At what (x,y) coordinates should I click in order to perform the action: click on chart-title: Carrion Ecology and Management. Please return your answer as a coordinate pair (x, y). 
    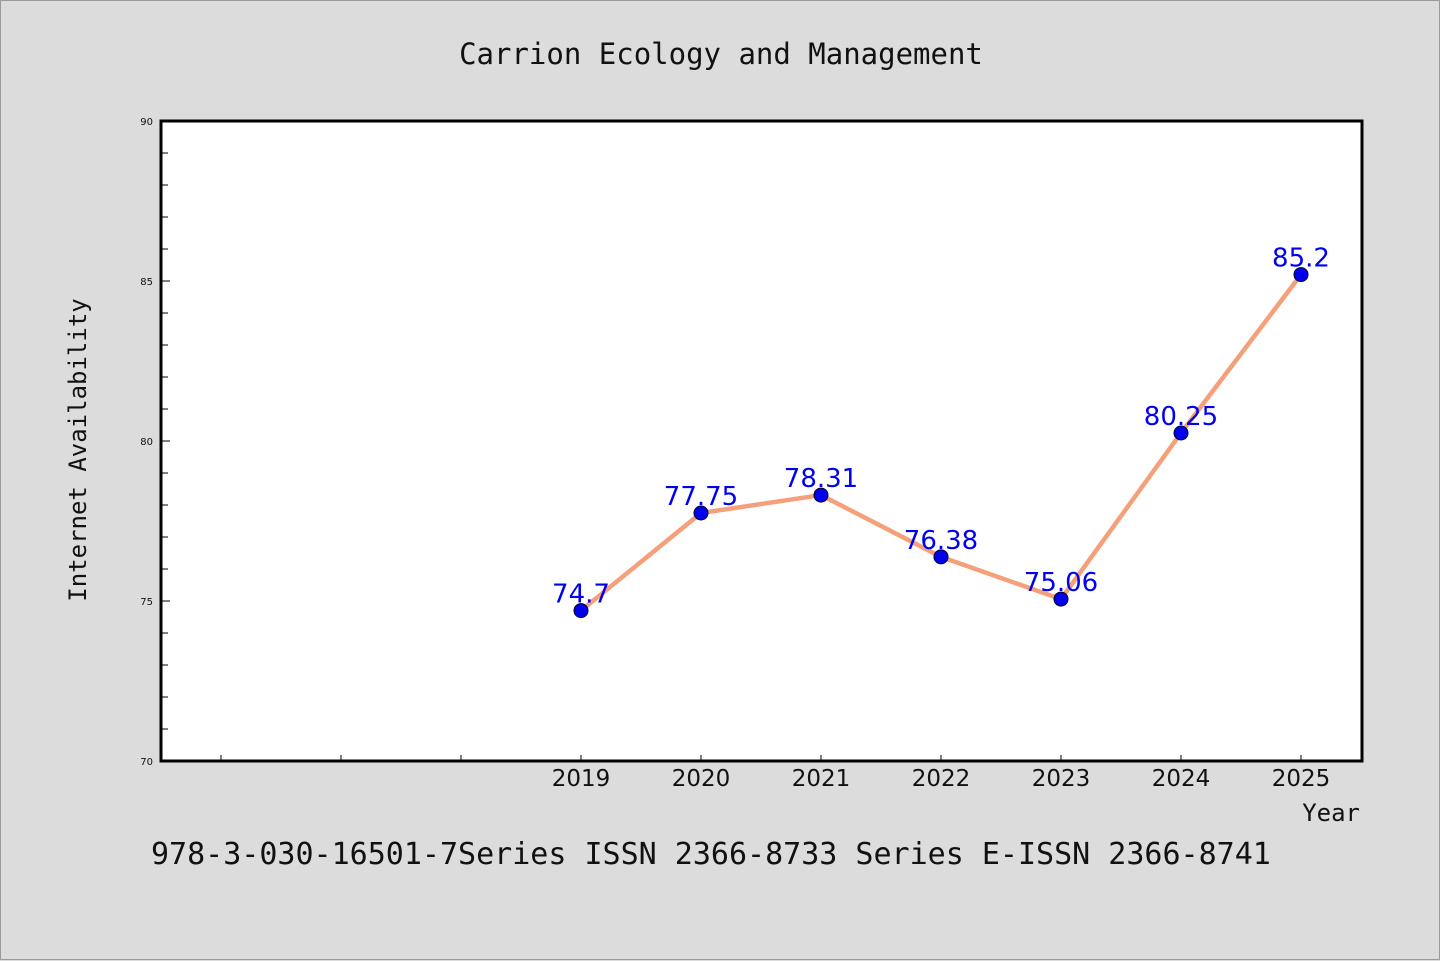
    Looking at the image, I should click on (721, 54).